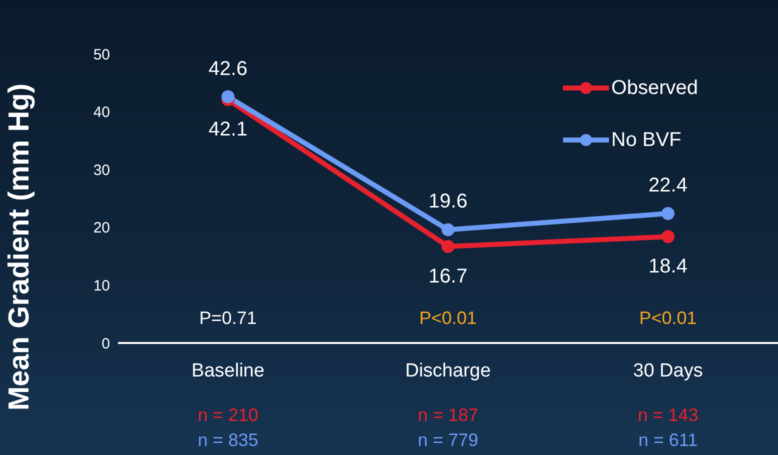 This screenshot has height=455, width=778. What do you see at coordinates (448, 276) in the screenshot?
I see `data-label: 16.7` at bounding box center [448, 276].